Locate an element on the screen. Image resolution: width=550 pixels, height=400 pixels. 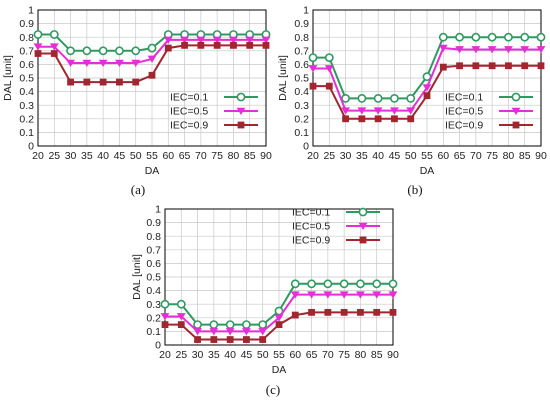
x-axis-label: DA is located at coordinates (152, 171).